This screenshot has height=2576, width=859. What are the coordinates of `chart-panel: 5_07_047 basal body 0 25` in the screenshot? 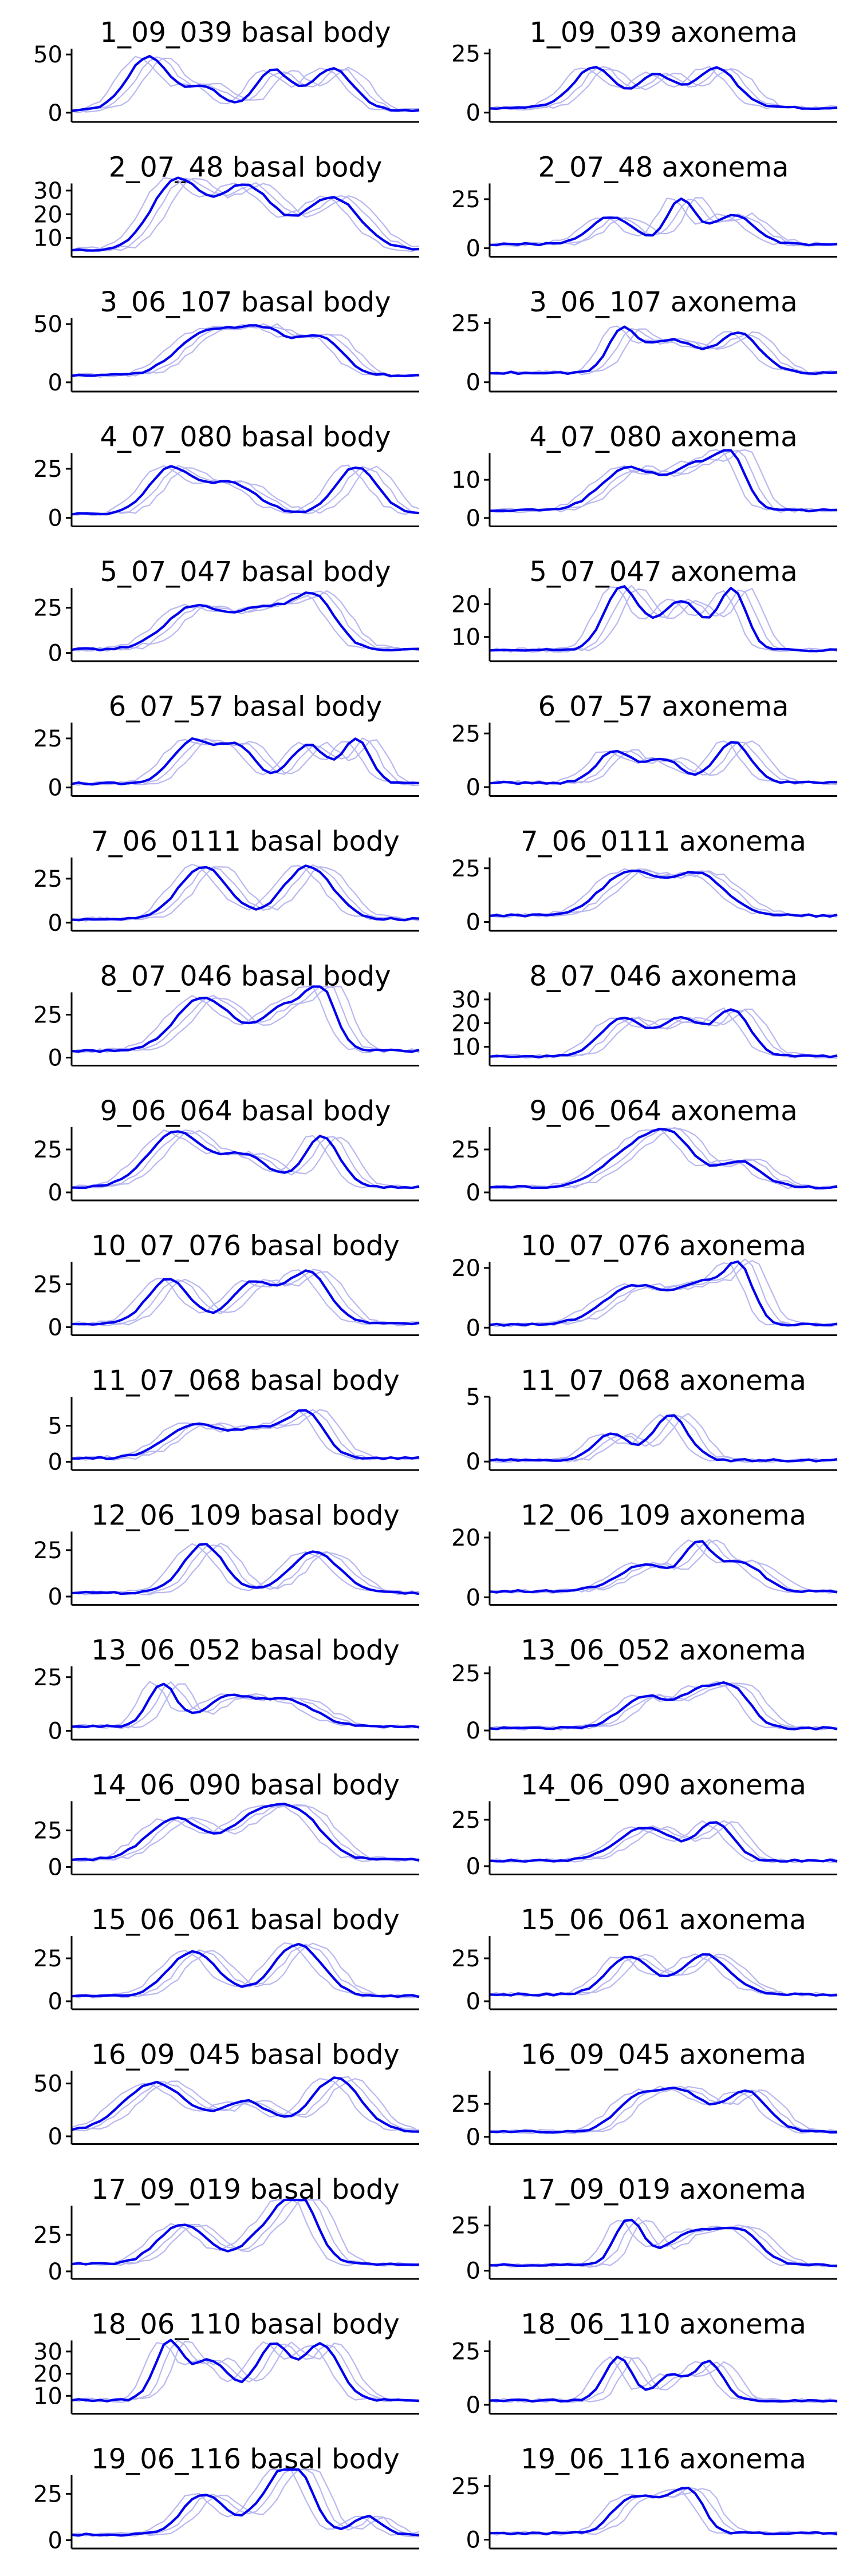 It's located at (226, 611).